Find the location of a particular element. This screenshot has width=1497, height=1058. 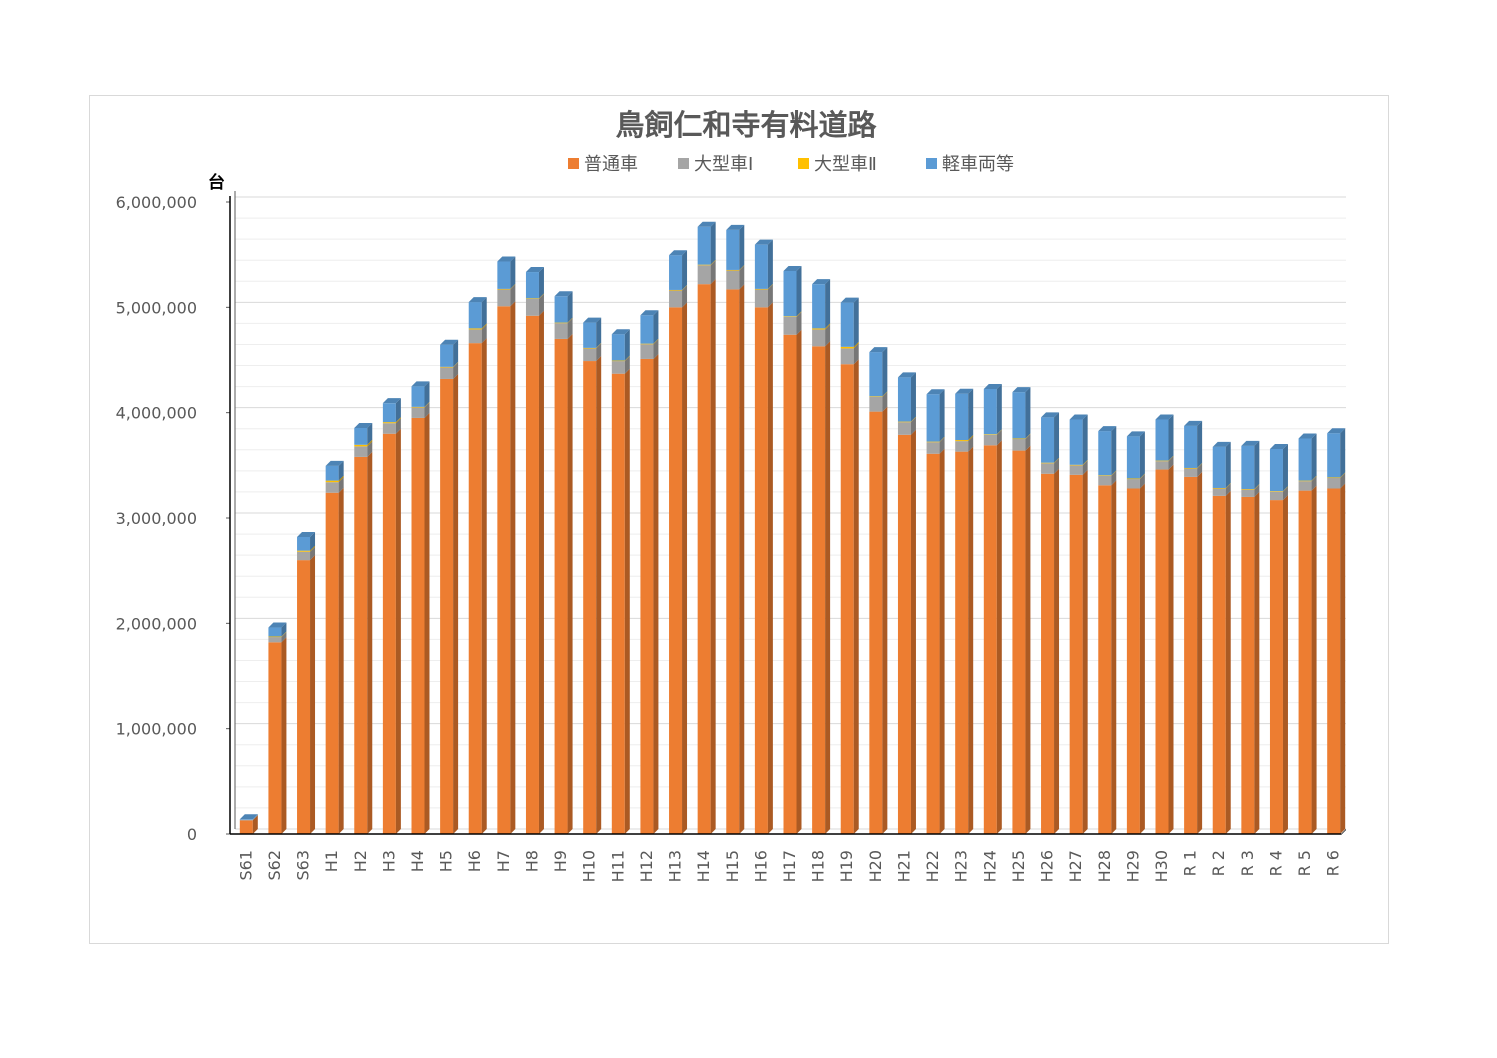

legend: 普通車 大型車Ⅰ 大型車Ⅱ 軽車両等 is located at coordinates (791, 164).